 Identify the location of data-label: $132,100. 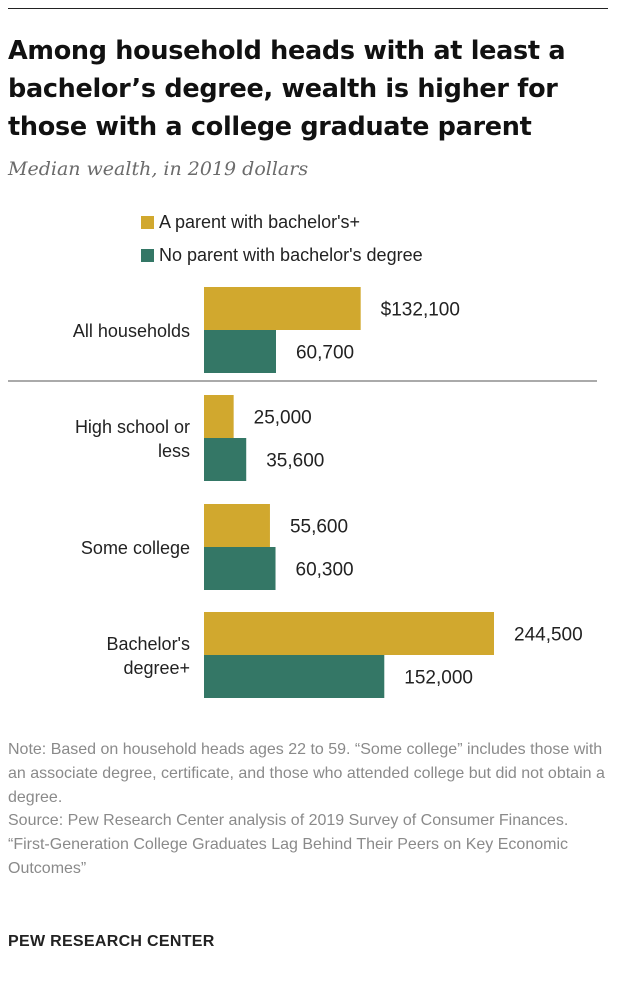
(420, 310).